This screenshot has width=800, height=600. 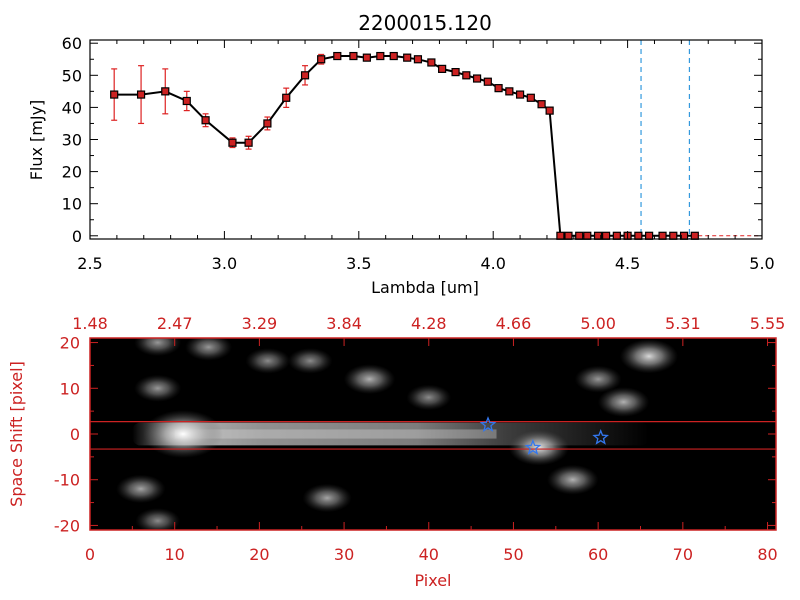 What do you see at coordinates (767, 554) in the screenshot?
I see `x-tick-label: 80` at bounding box center [767, 554].